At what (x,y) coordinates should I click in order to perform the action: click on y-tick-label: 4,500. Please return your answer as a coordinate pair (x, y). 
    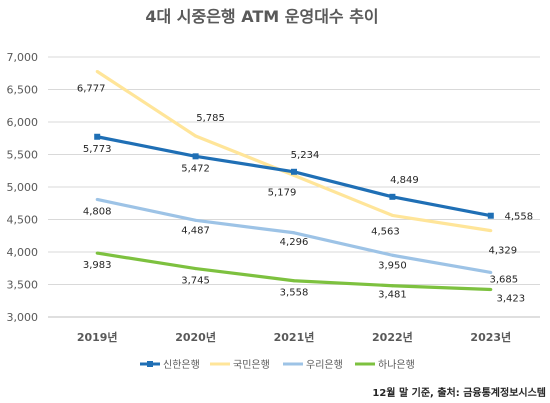
    Looking at the image, I should click on (23, 220).